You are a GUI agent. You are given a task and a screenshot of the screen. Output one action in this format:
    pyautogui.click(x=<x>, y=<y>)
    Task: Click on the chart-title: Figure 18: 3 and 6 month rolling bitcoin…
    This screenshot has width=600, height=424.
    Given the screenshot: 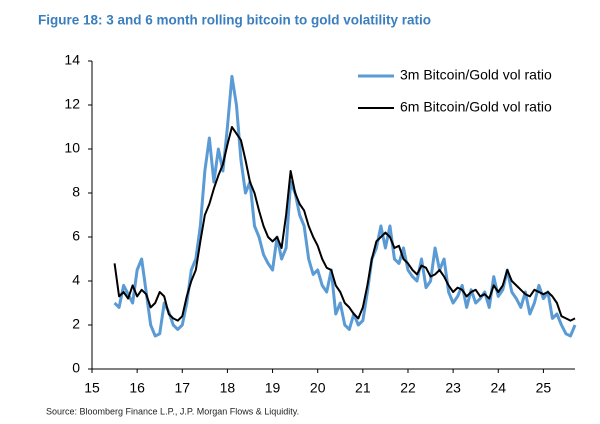 What is the action you would take?
    pyautogui.click(x=234, y=20)
    